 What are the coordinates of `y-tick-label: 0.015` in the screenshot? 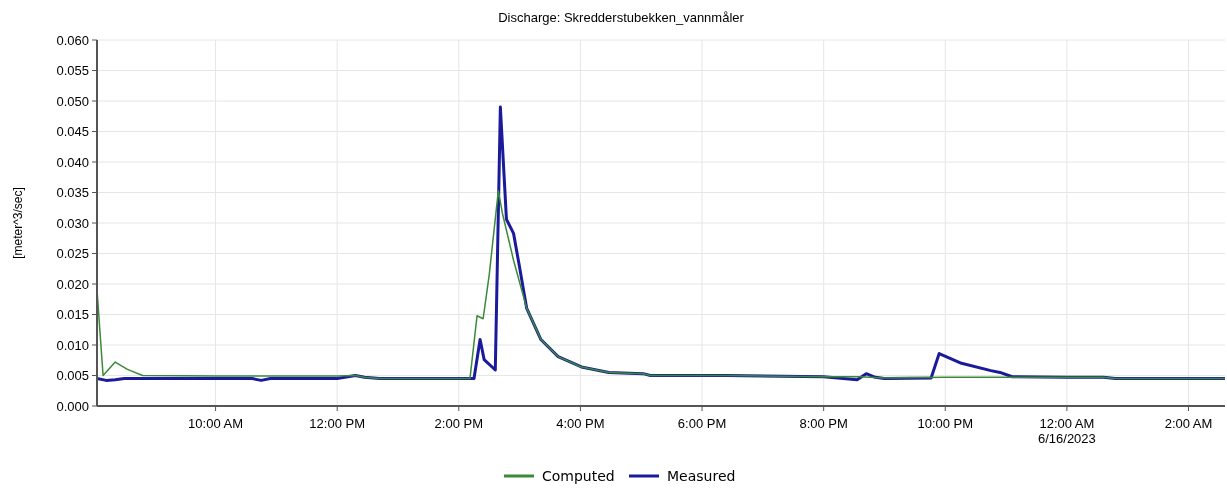 It's located at (72, 315).